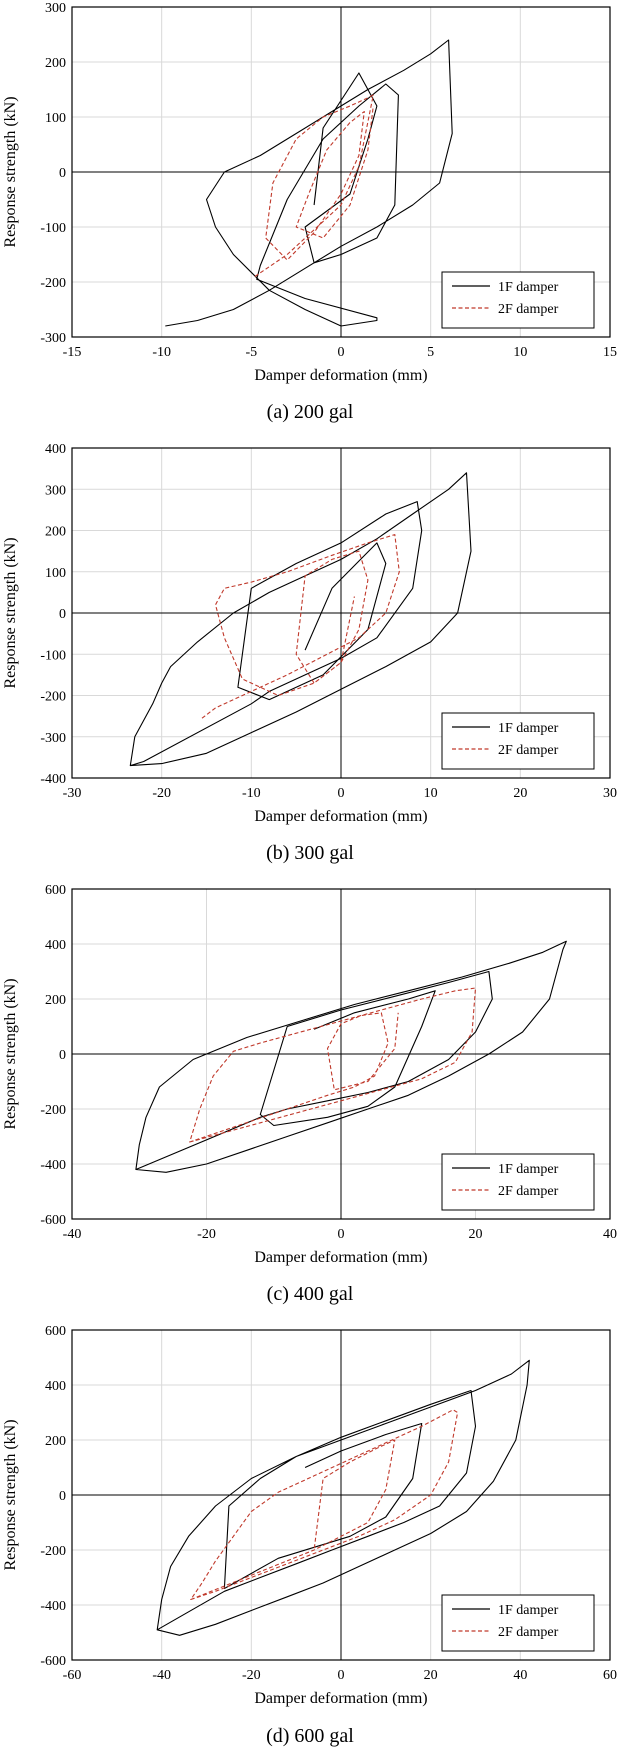 The height and width of the screenshot is (1755, 620). Describe the element at coordinates (310, 1294) in the screenshot. I see `panel-caption: (c) 400 gal` at that location.